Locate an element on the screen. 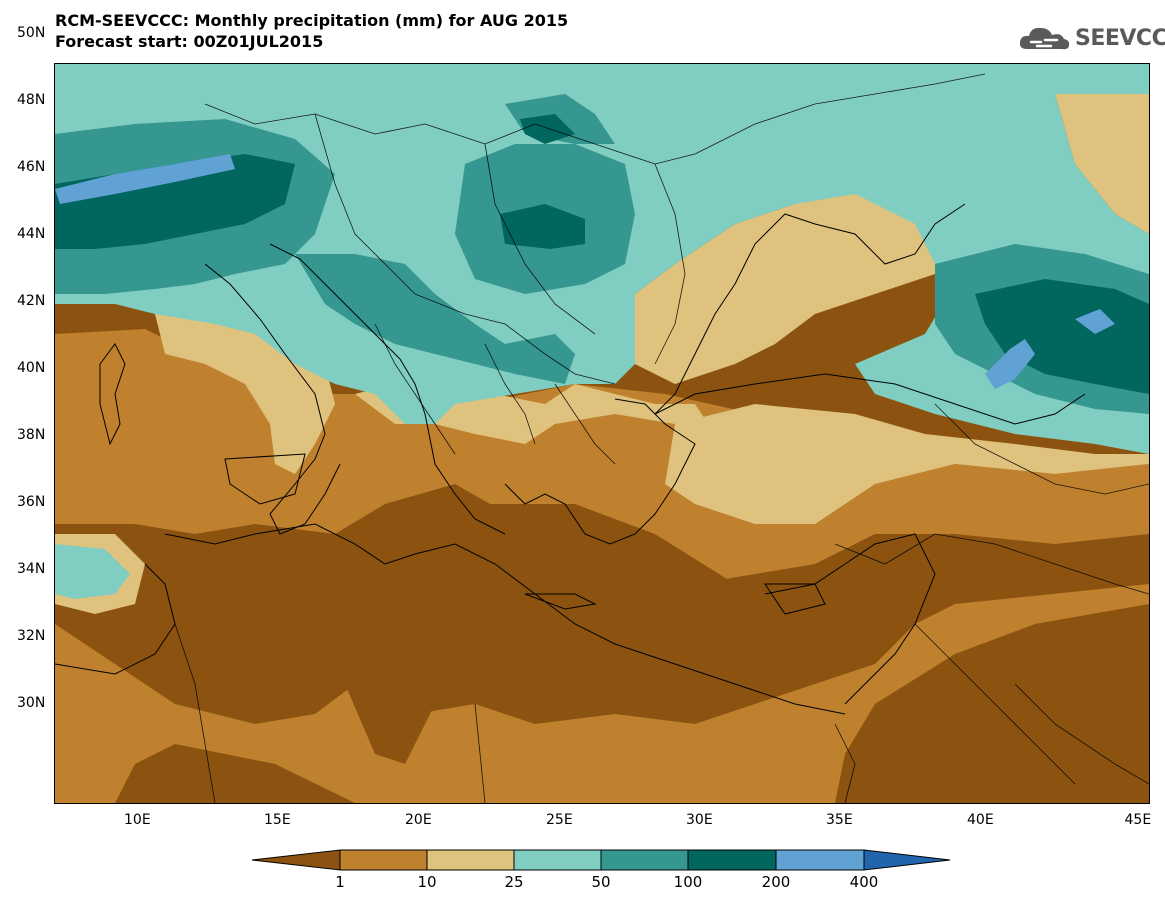  colorbar-label: 400 is located at coordinates (864, 882).